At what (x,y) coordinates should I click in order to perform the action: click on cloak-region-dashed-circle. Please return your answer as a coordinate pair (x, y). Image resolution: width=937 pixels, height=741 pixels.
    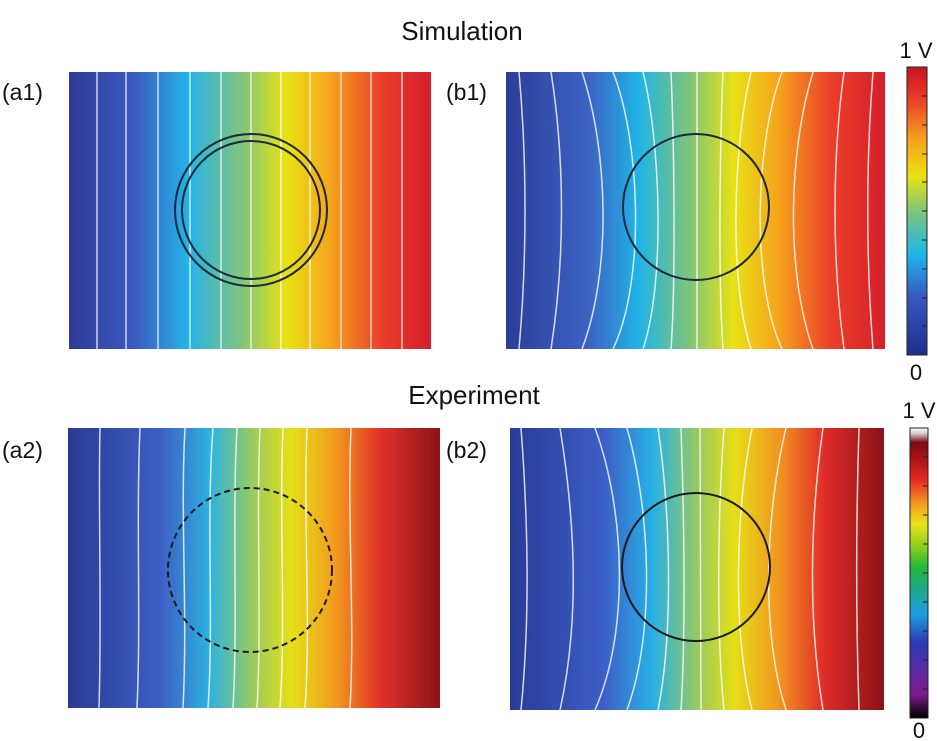
    Looking at the image, I should click on (250, 570).